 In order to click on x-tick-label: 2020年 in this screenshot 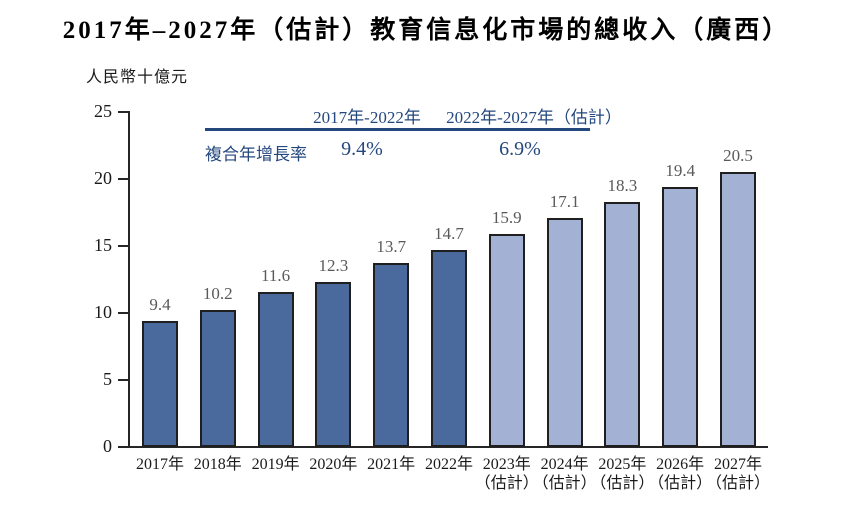, I will do `click(333, 464)`.